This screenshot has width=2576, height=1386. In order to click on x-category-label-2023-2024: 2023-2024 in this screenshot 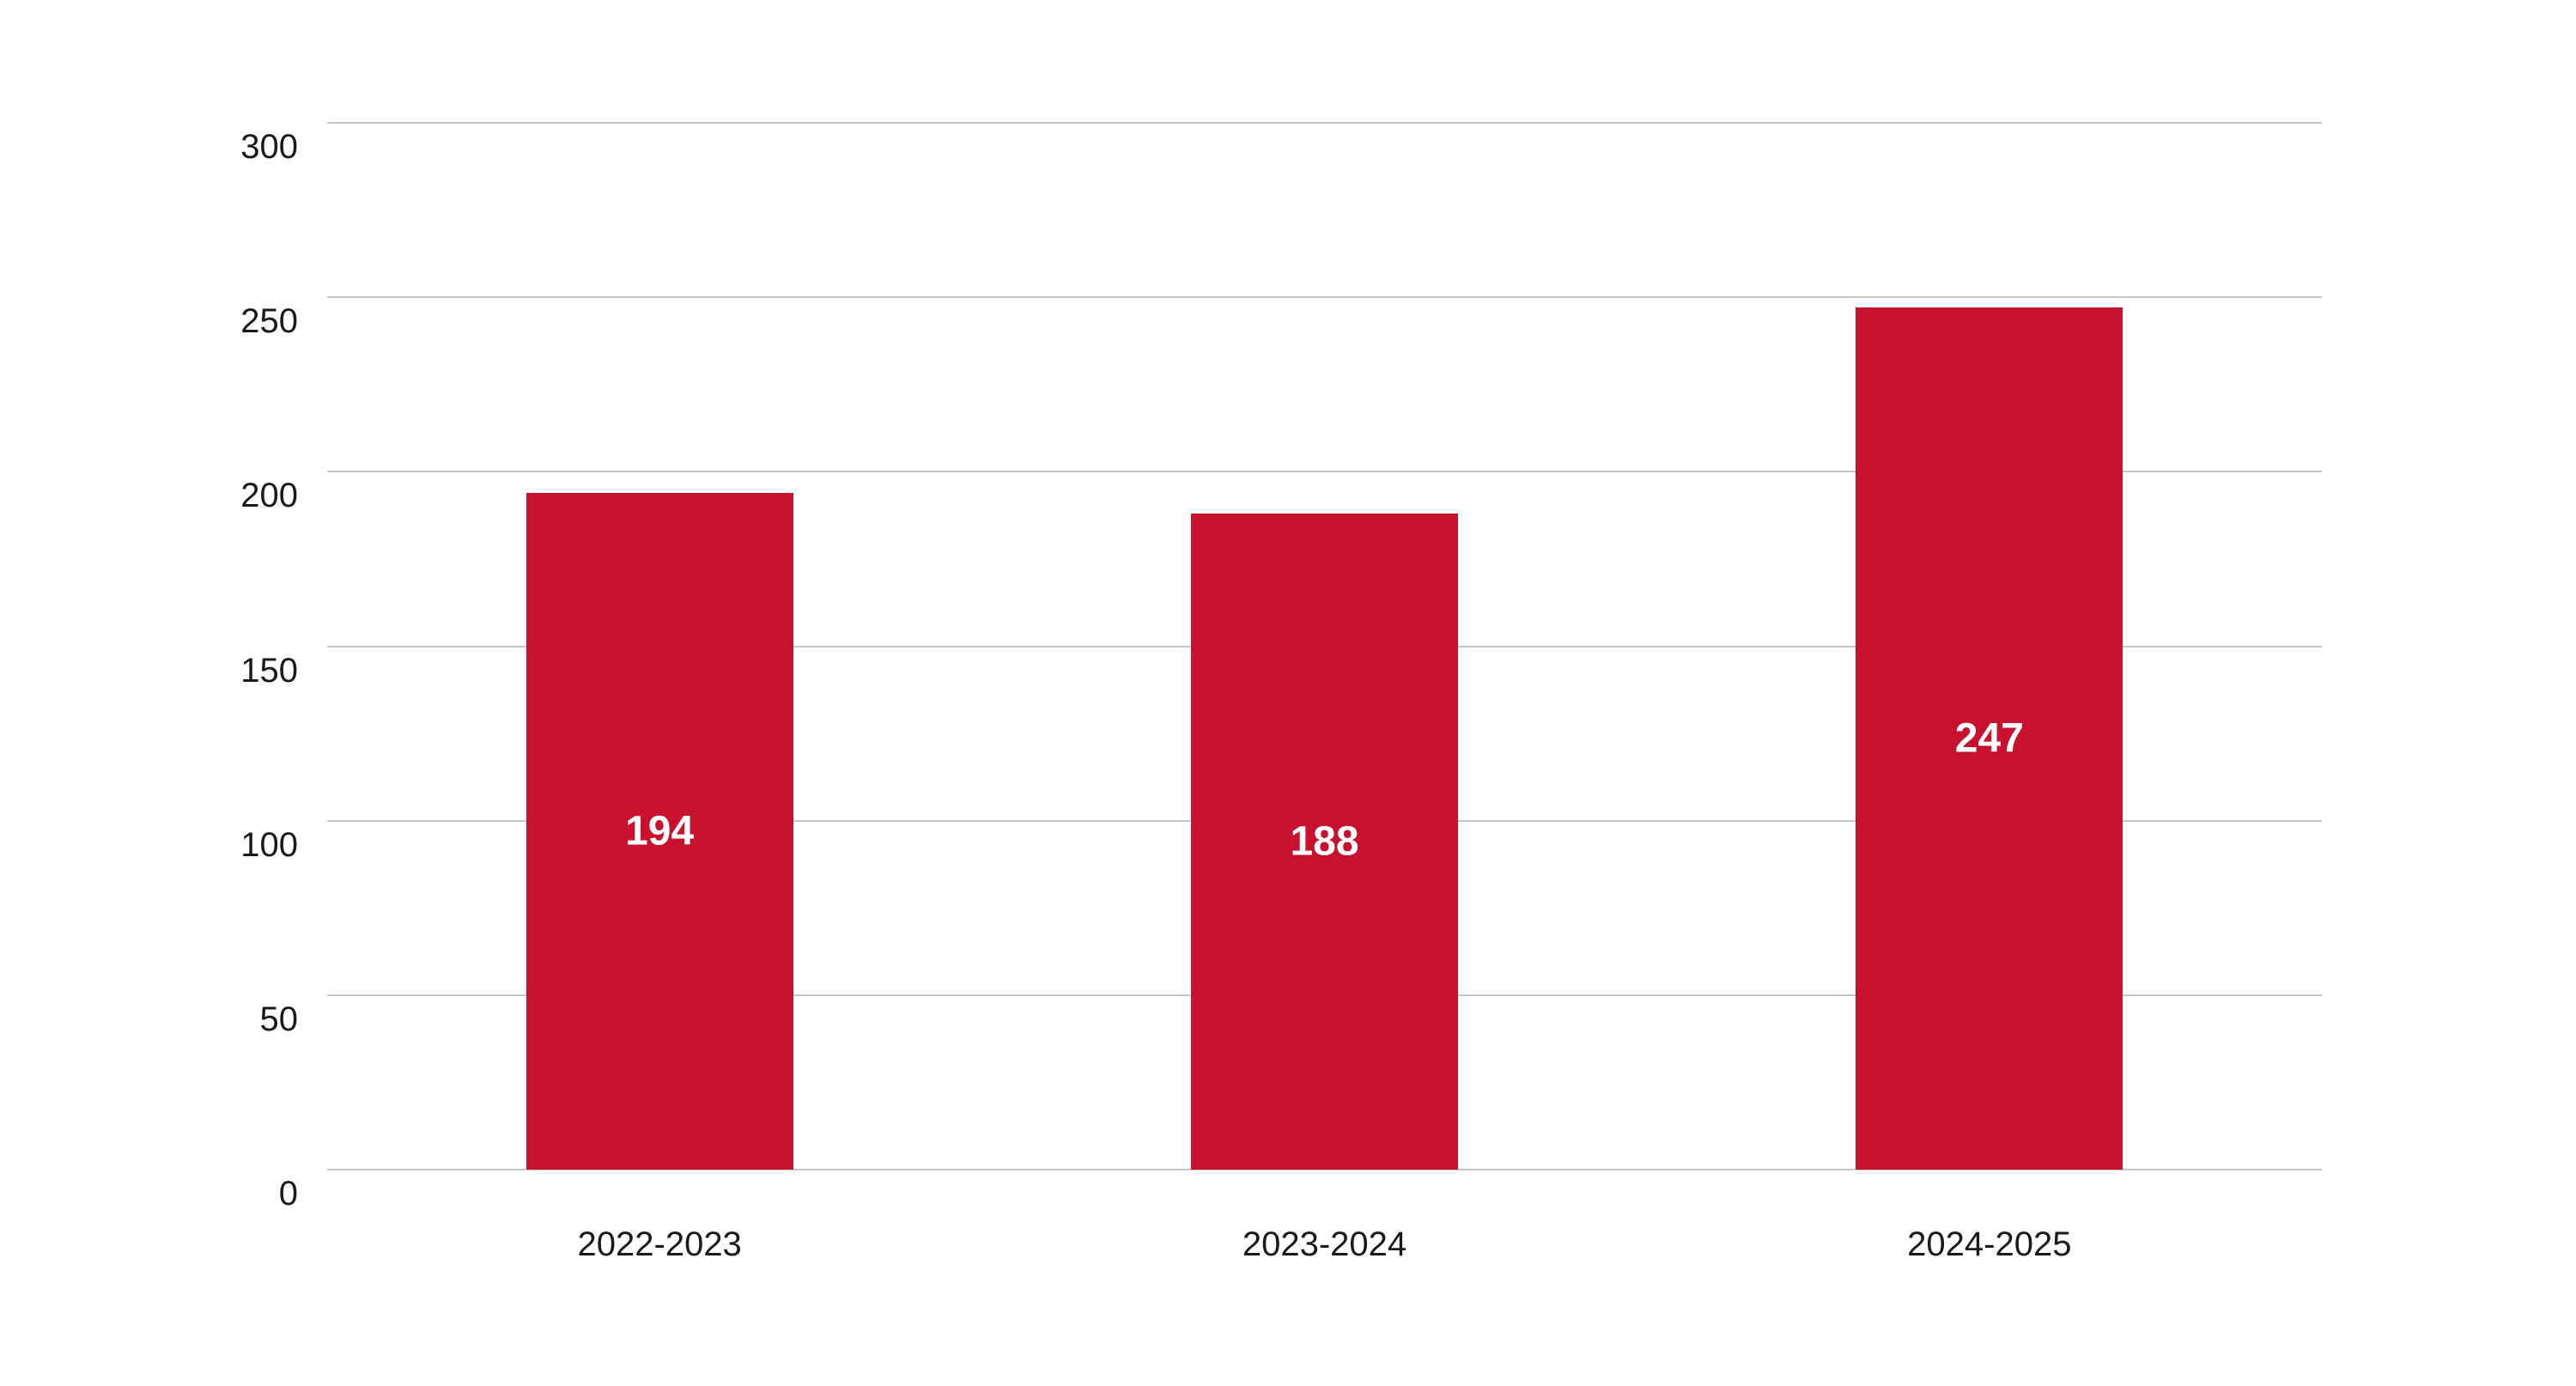, I will do `click(1324, 1244)`.